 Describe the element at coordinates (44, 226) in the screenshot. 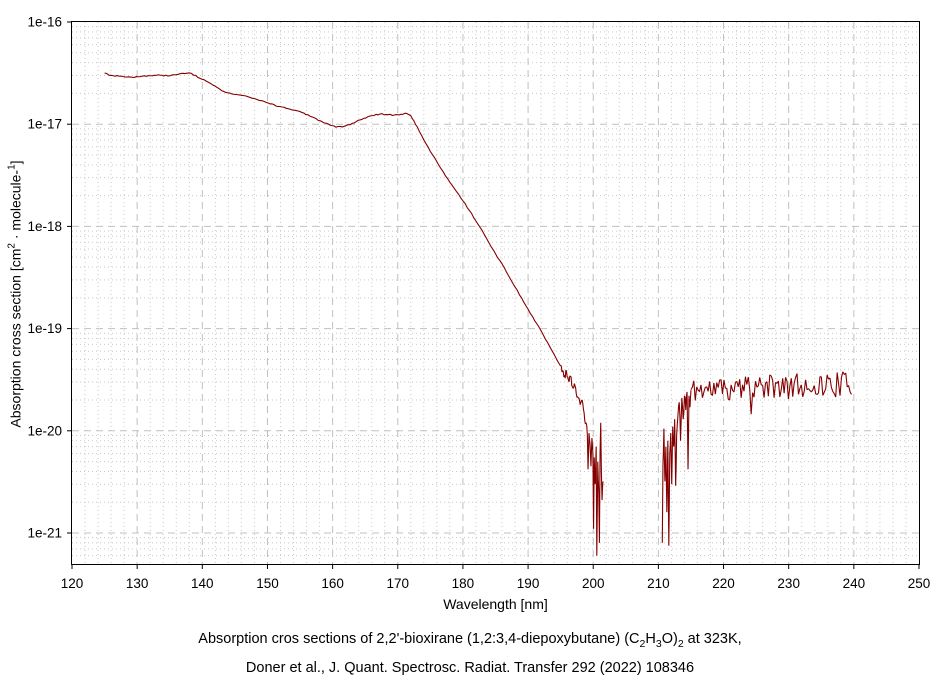

I see `y-tick-label: 1e-18` at that location.